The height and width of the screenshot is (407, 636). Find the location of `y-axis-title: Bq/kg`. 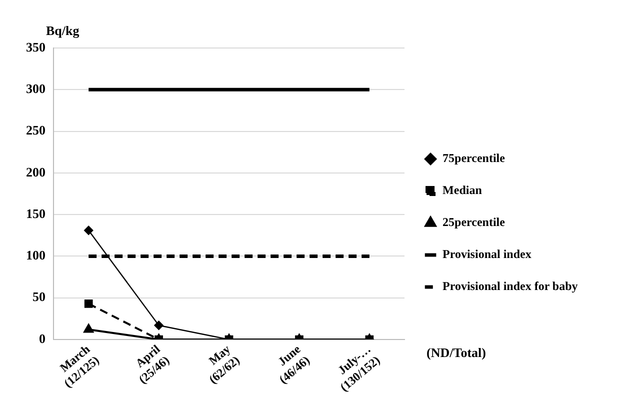

y-axis-title: Bq/kg is located at coordinates (63, 30).